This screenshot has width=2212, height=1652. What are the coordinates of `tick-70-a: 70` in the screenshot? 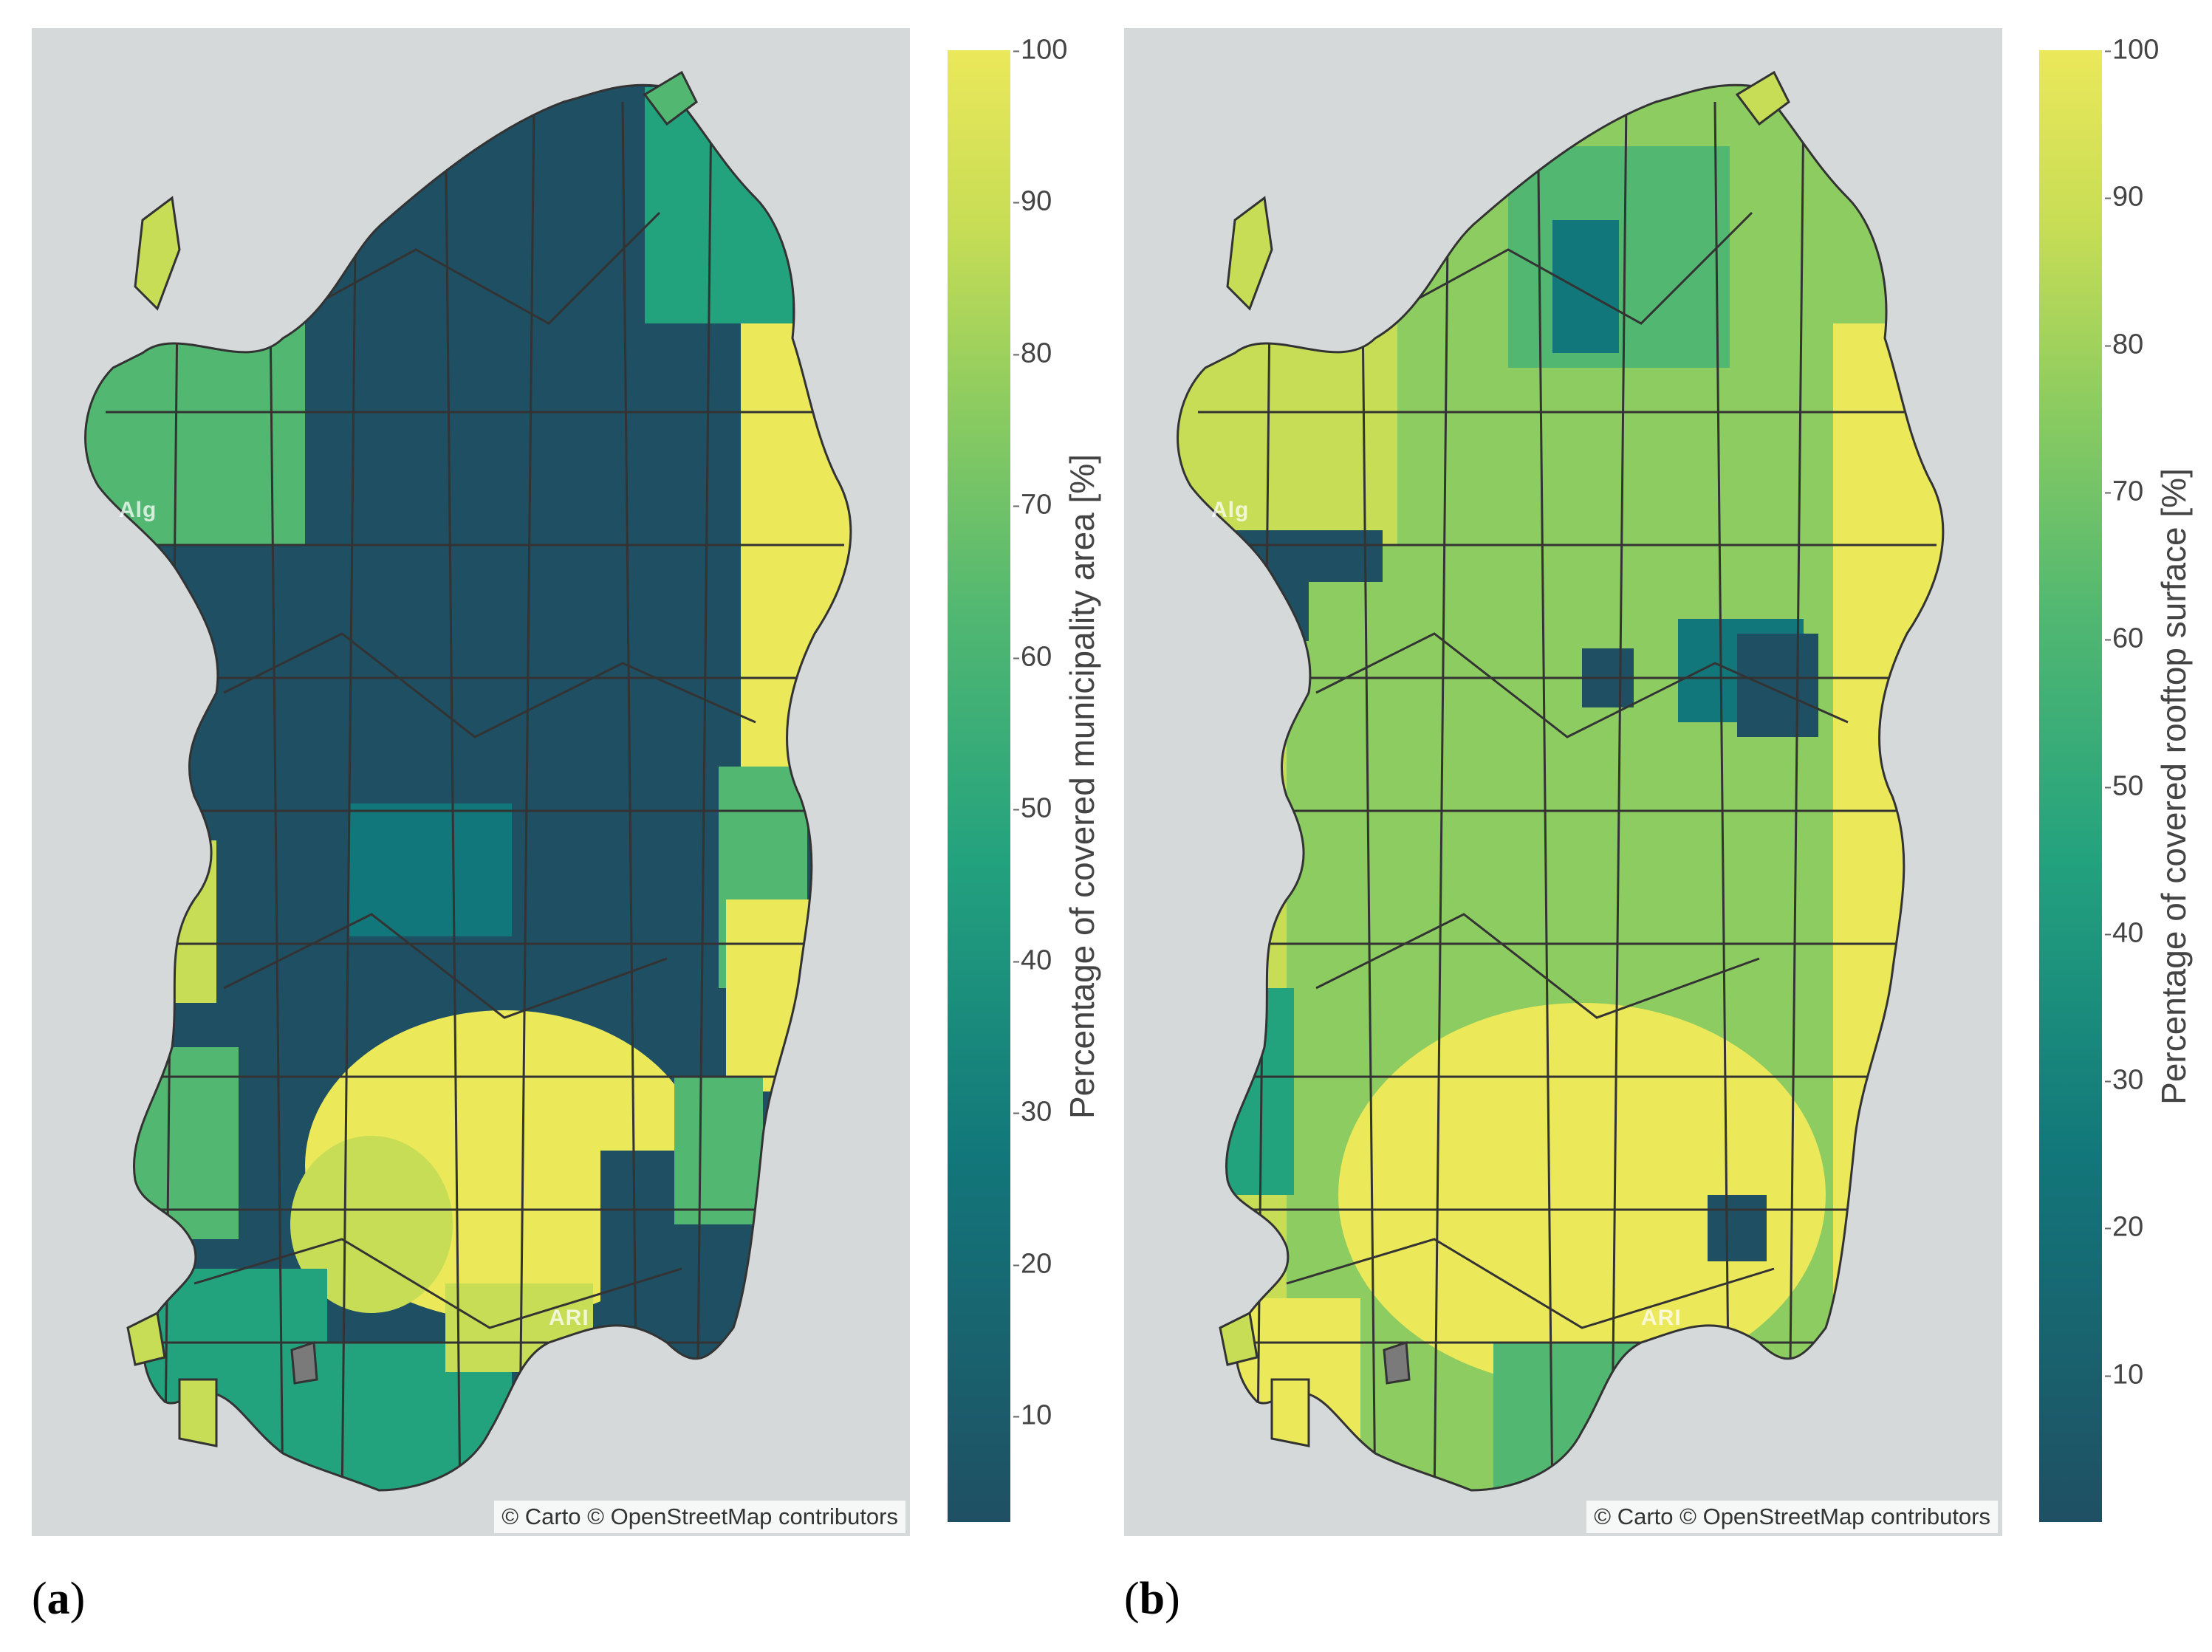 It's located at (1032, 505).